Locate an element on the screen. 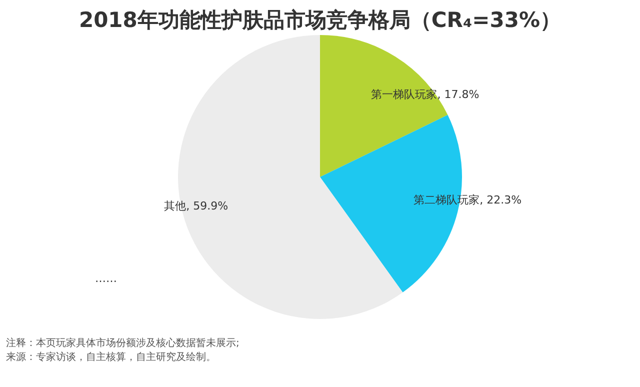 This screenshot has height=387, width=640. slice-label: 第一梯队玩家, 17.8% is located at coordinates (425, 95).